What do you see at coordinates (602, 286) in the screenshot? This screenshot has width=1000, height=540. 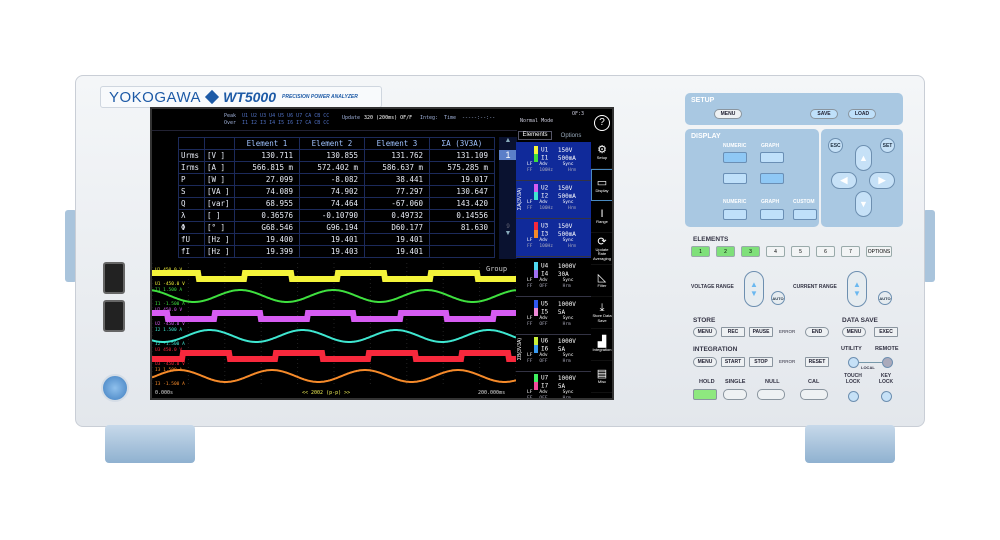 I see `softkey-label: Filter` at bounding box center [602, 286].